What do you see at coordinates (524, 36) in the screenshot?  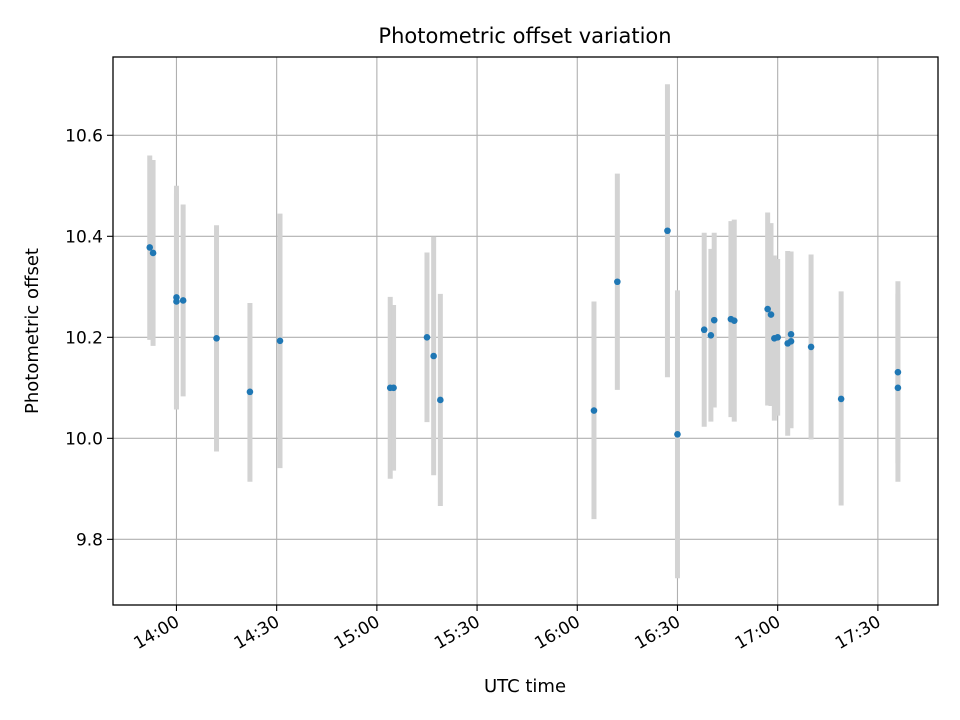 I see `chart-title: Photometric offset variation` at bounding box center [524, 36].